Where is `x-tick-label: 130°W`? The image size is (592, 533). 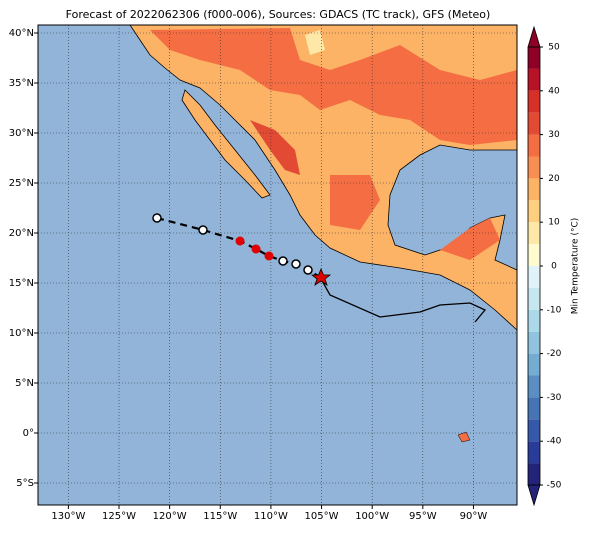
x-tick-label: 130°W is located at coordinates (68, 516).